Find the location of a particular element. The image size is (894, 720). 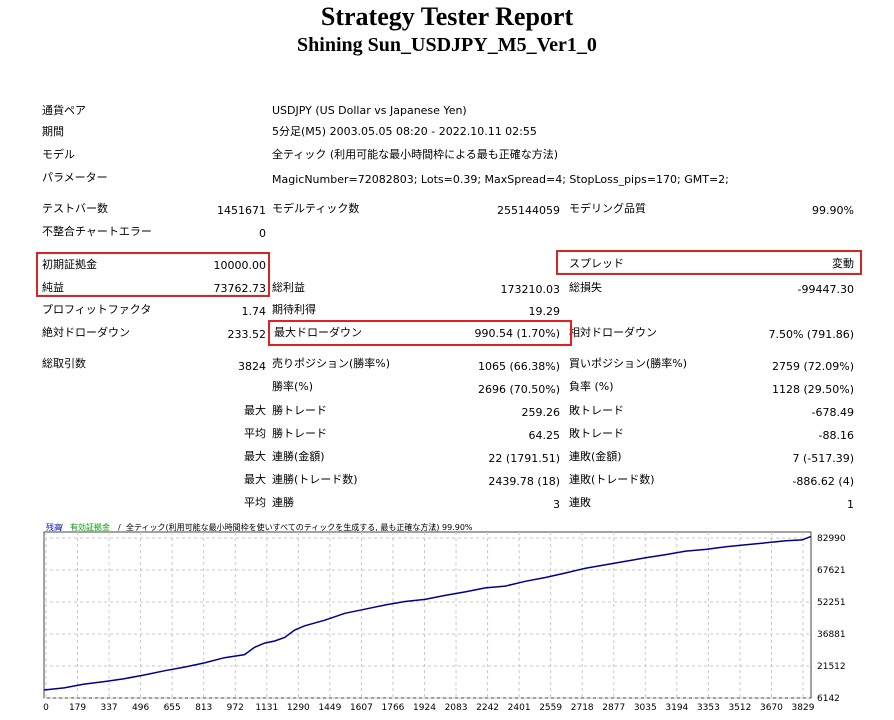

x-tick-label: 1290 is located at coordinates (298, 708).